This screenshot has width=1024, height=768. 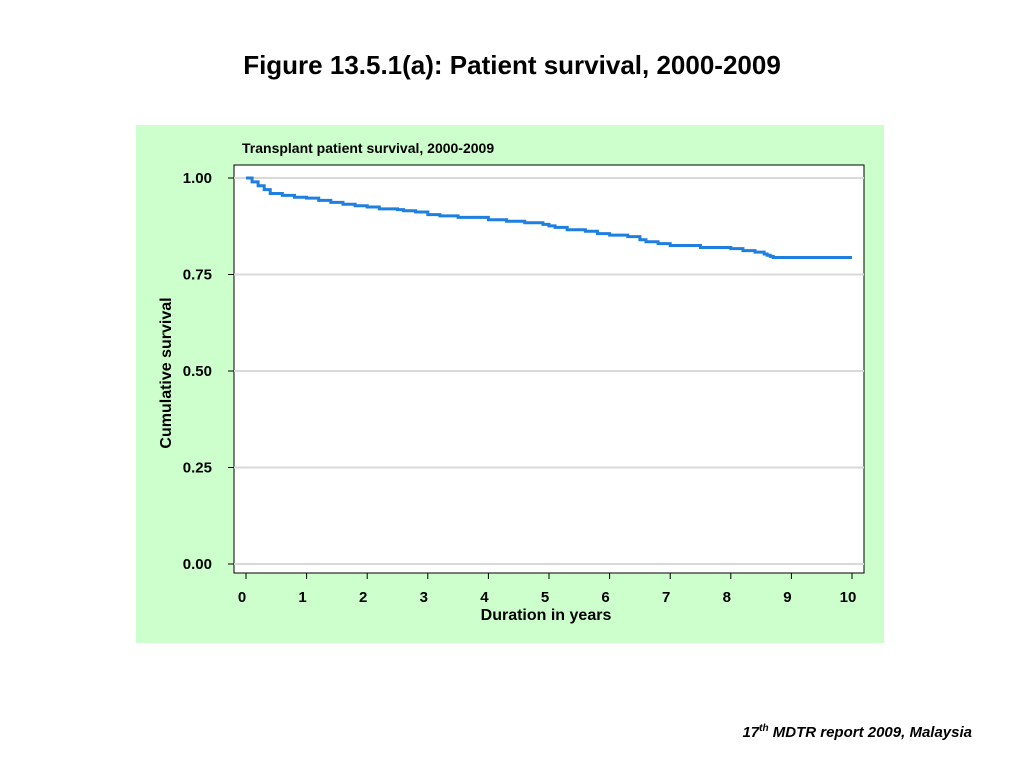 What do you see at coordinates (751, 732) in the screenshot?
I see `footer-number: 17` at bounding box center [751, 732].